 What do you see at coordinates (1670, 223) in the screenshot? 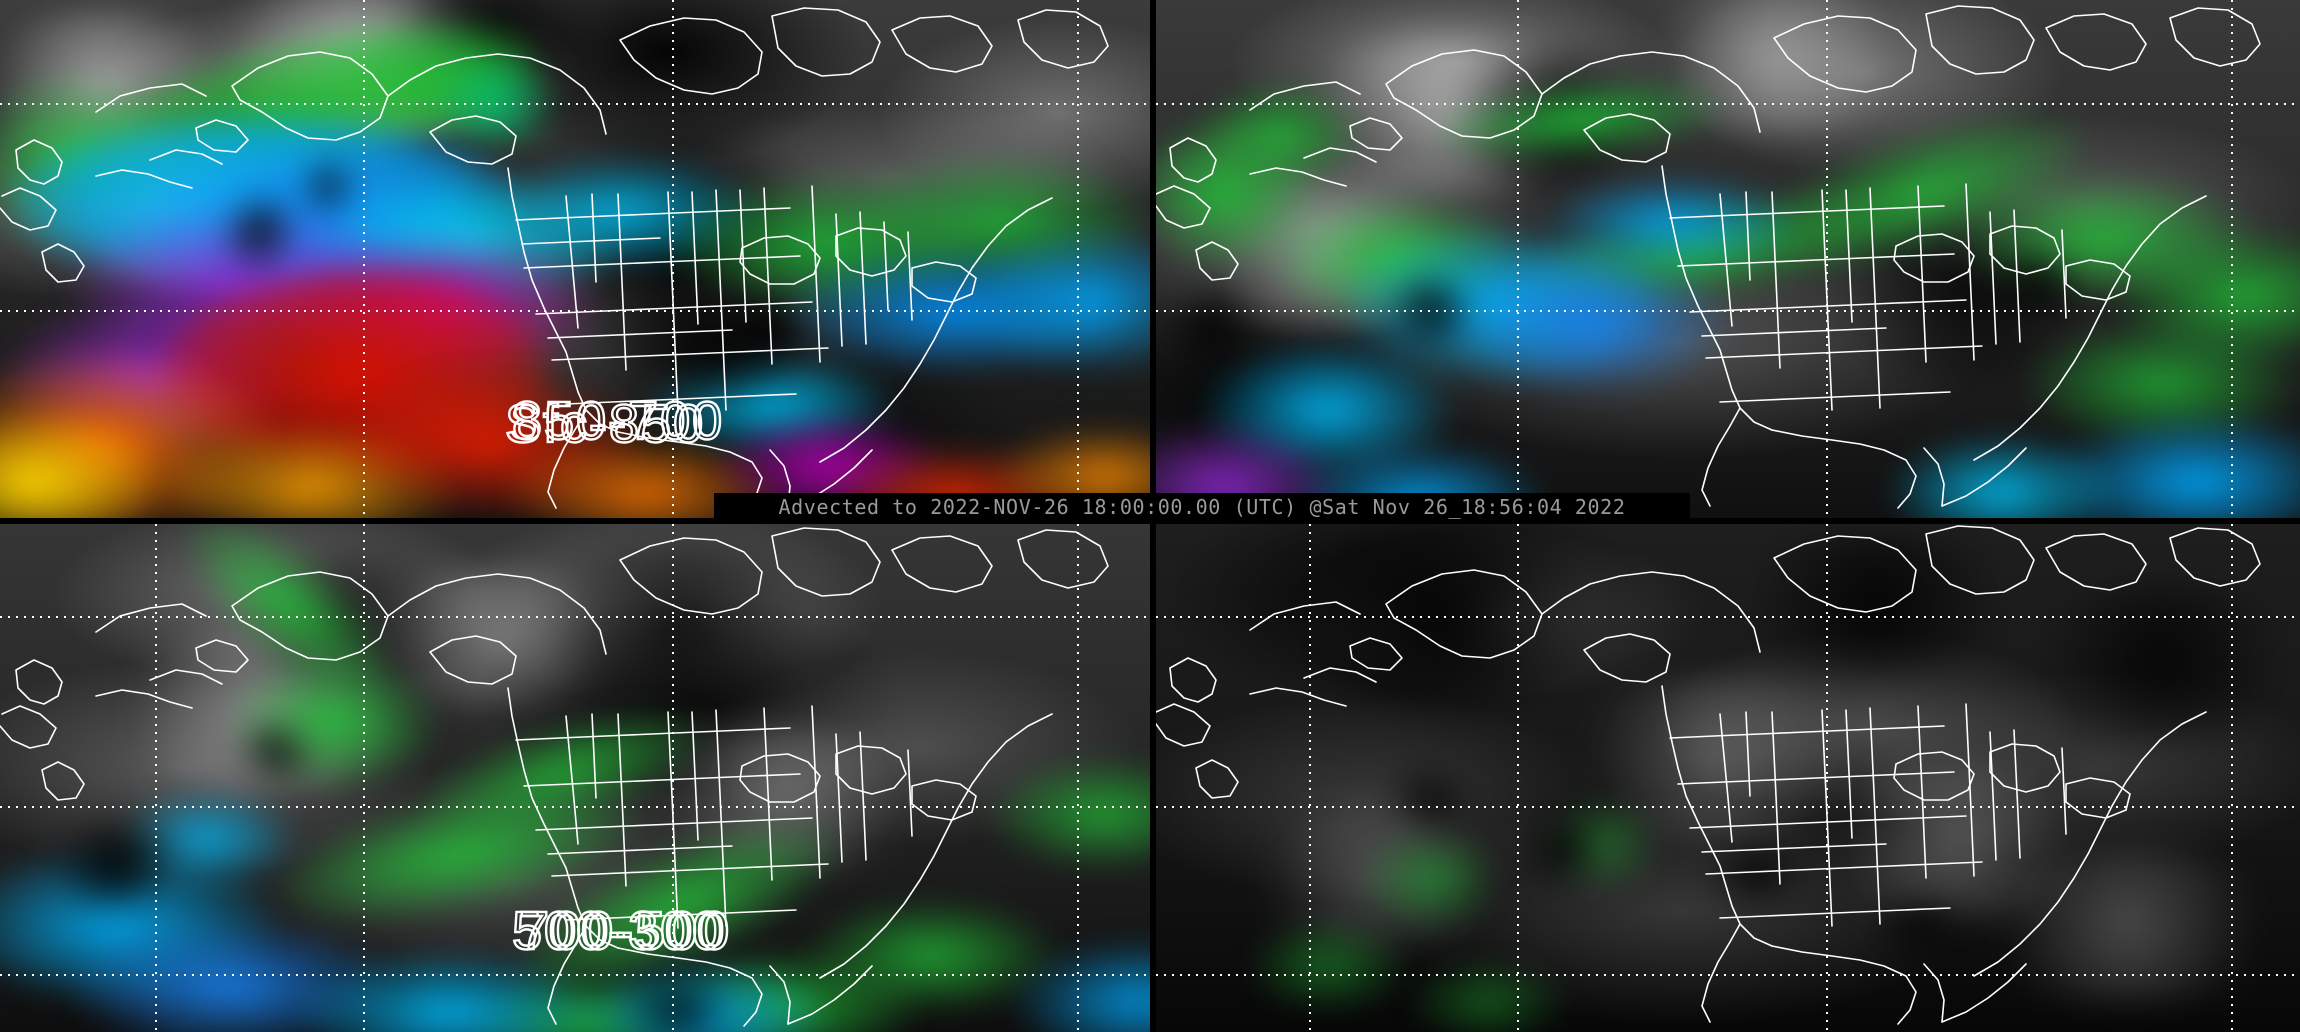
I see `moisture-cyan-core` at bounding box center [1670, 223].